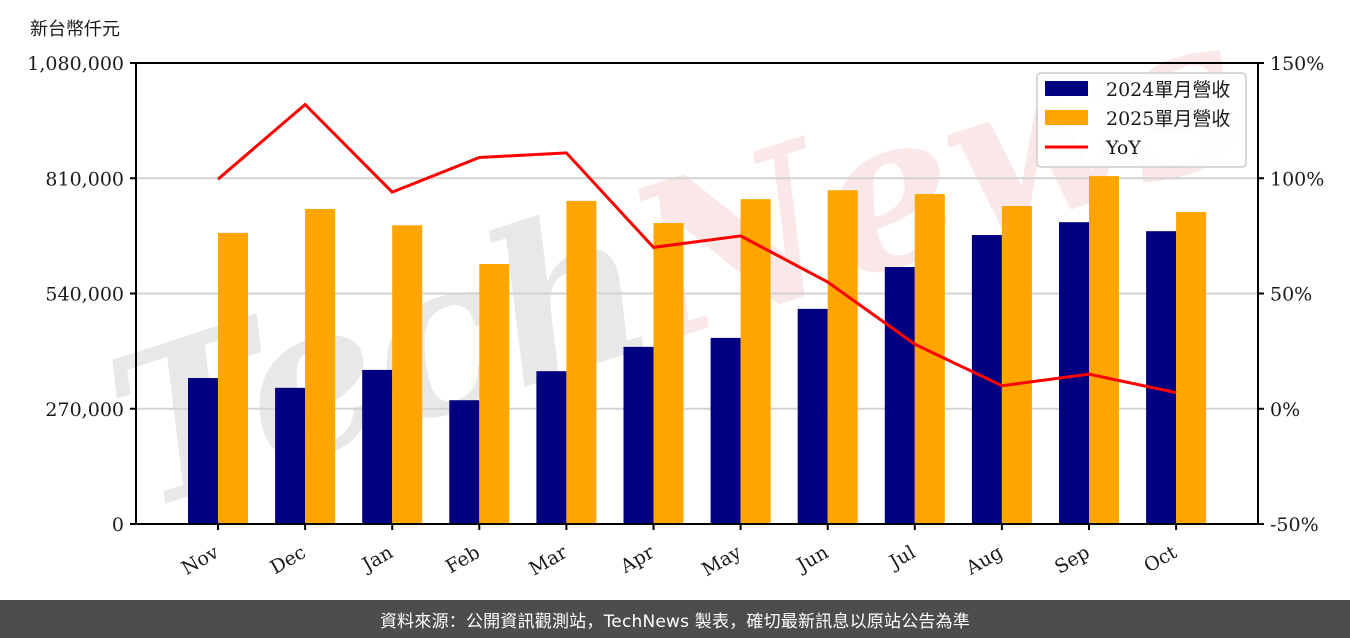 Image resolution: width=1350 pixels, height=638 pixels. What do you see at coordinates (721, 561) in the screenshot?
I see `x-tick-label: May` at bounding box center [721, 561].